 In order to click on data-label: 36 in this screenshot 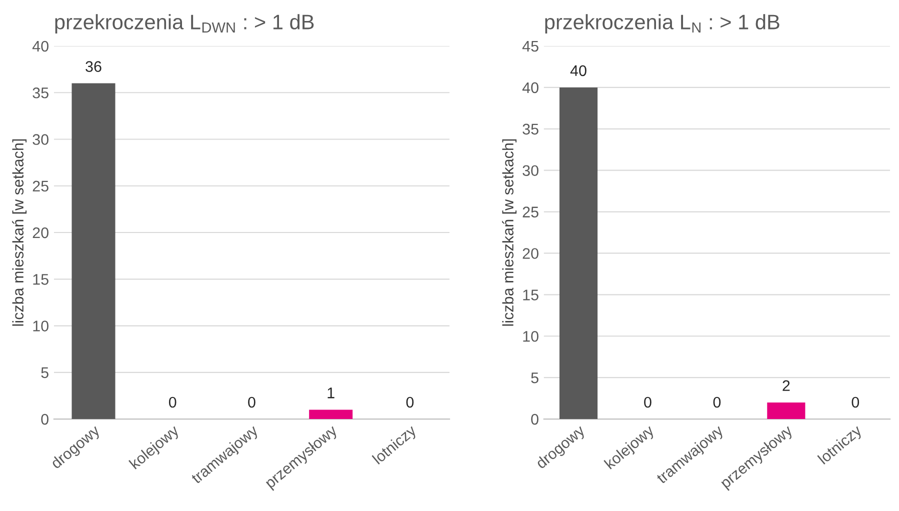, I will do `click(94, 66)`.